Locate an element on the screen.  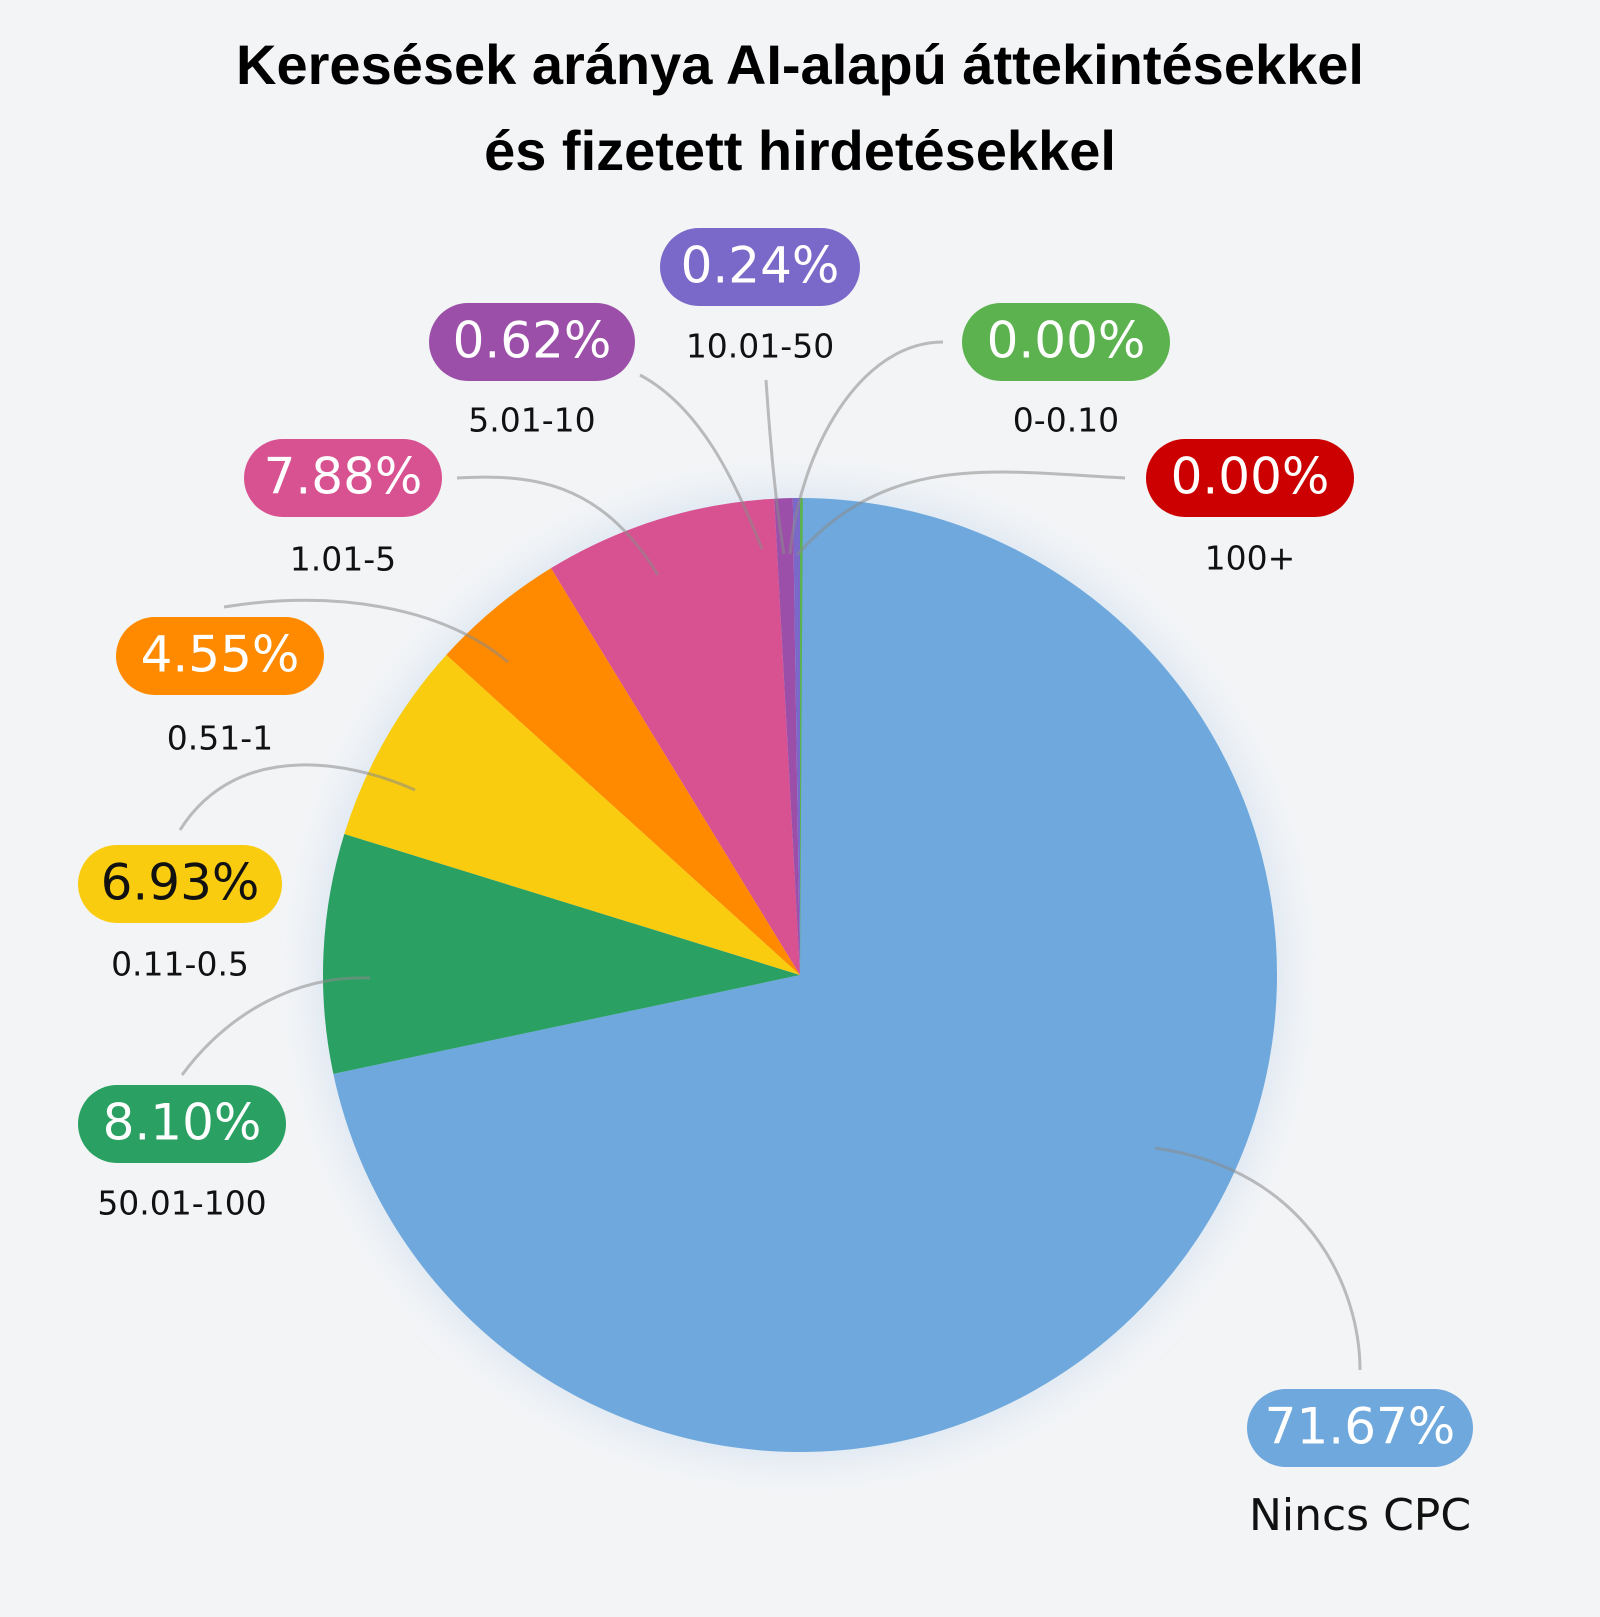
value-label-0-11-0-5: 6.93% is located at coordinates (180, 883).